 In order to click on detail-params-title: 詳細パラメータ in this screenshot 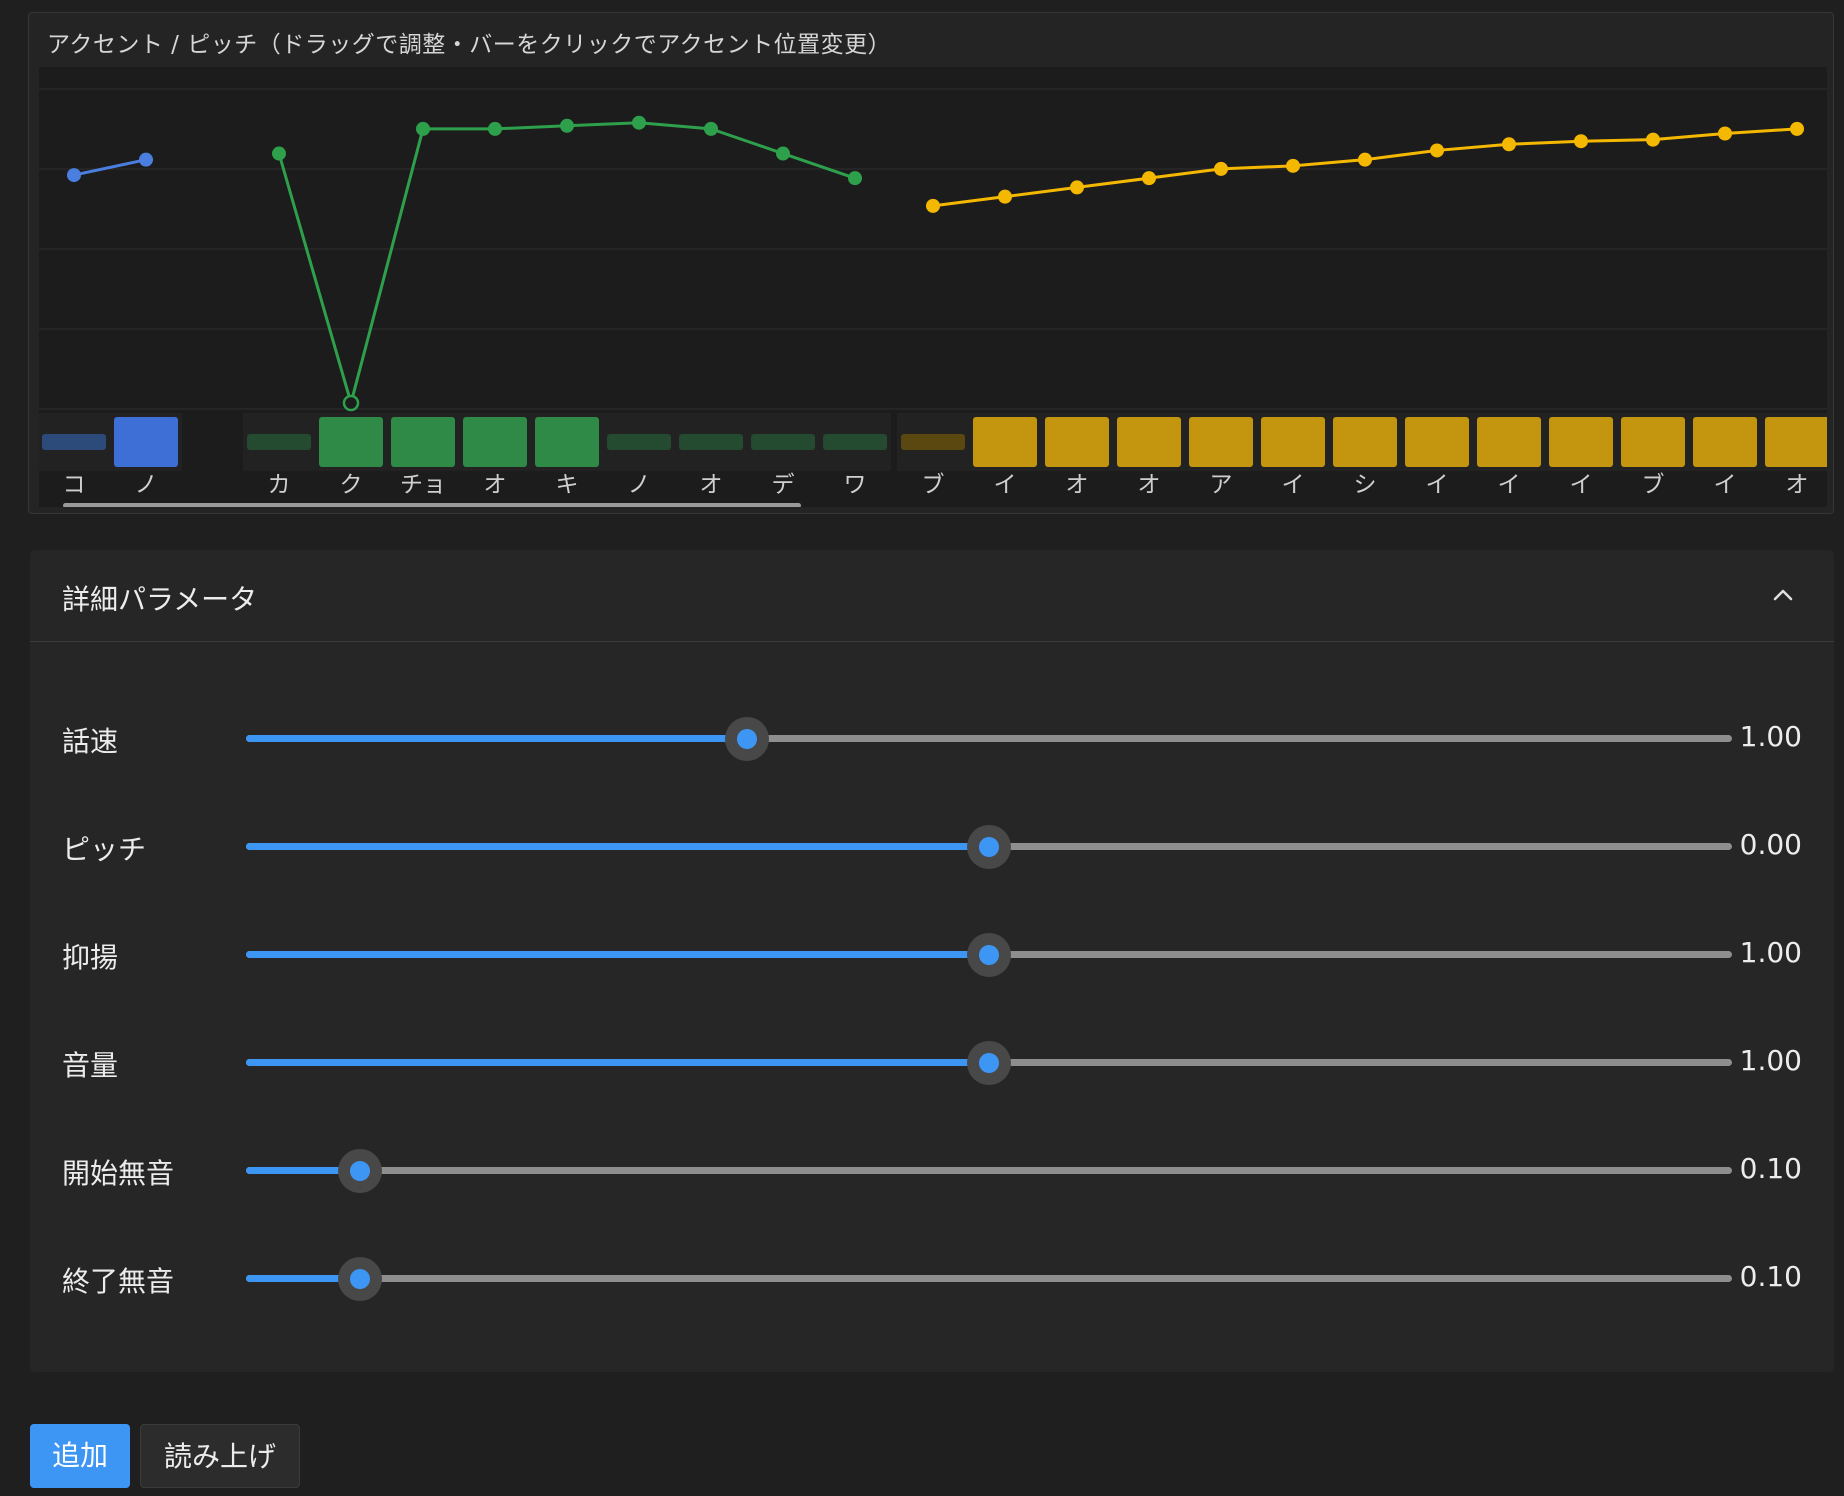, I will do `click(160, 599)`.